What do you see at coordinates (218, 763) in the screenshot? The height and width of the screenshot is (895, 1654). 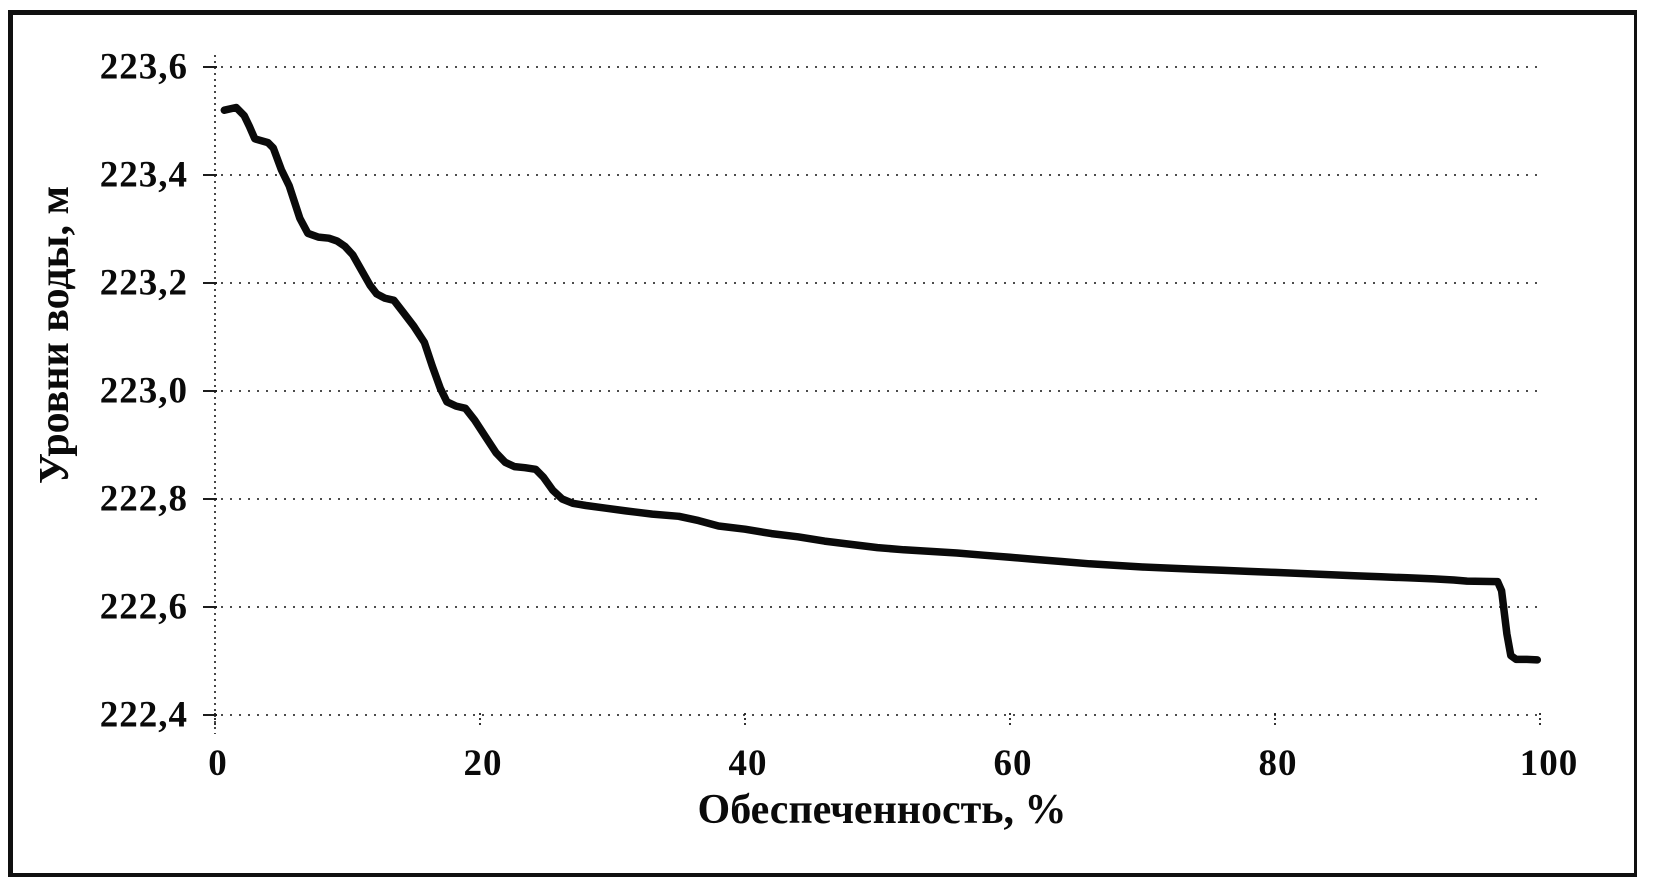 I see `x-tick-label: 0` at bounding box center [218, 763].